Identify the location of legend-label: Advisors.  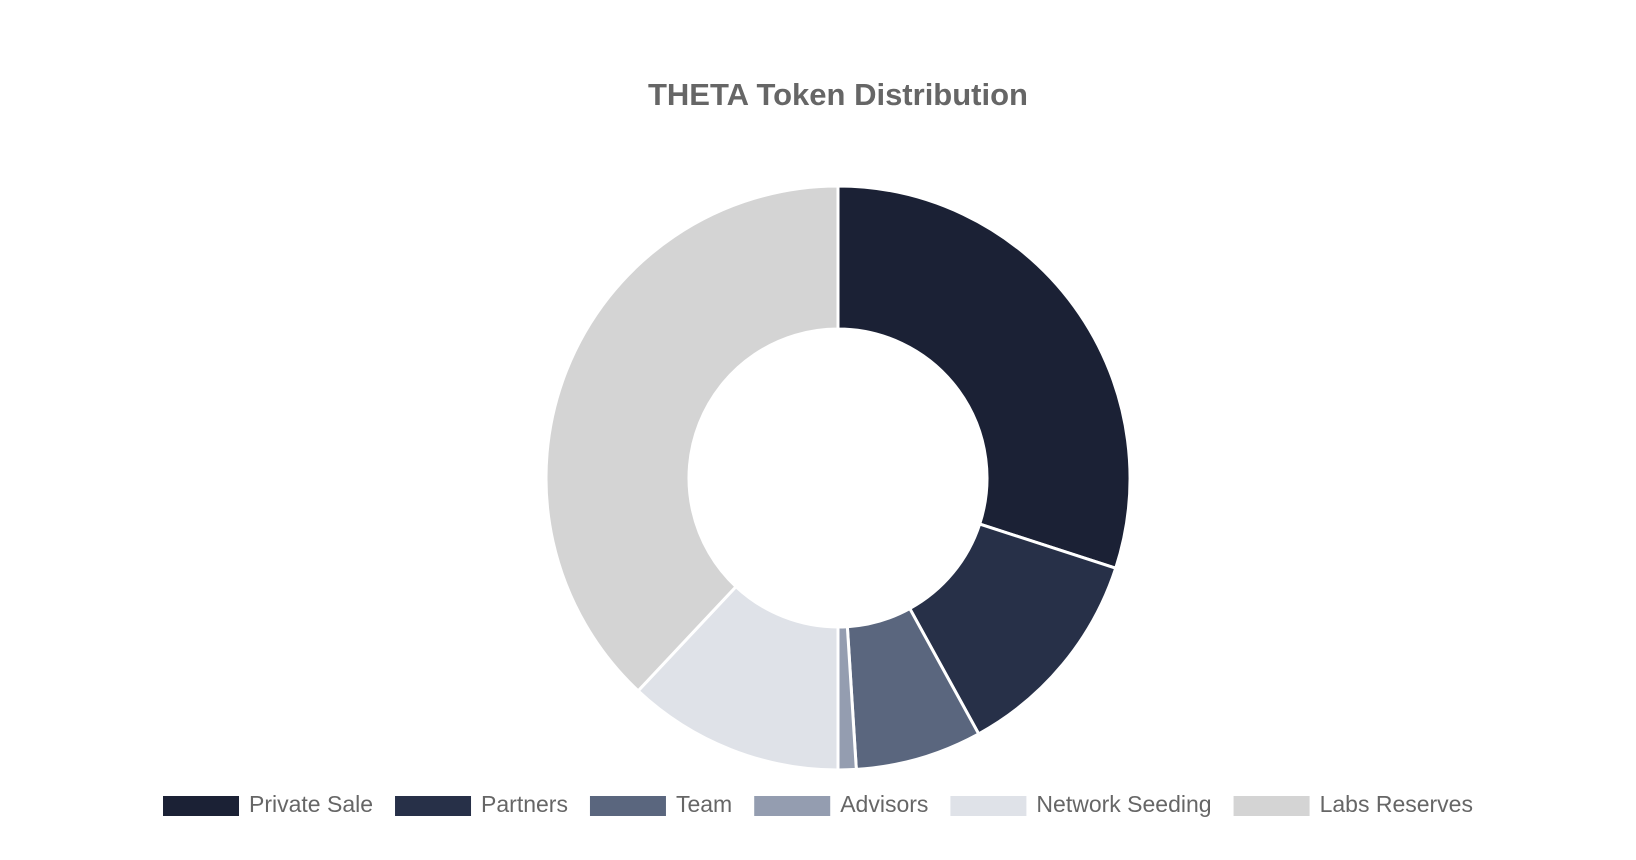
(884, 804).